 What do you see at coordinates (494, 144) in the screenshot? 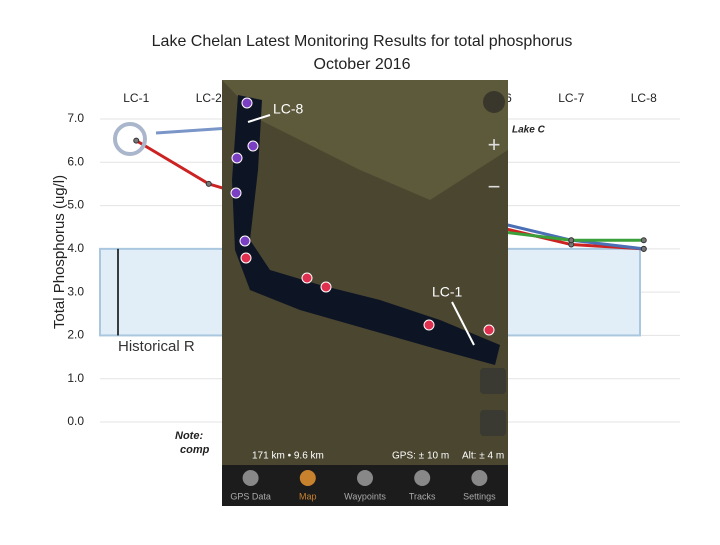
I see `zoom-in-button: +` at bounding box center [494, 144].